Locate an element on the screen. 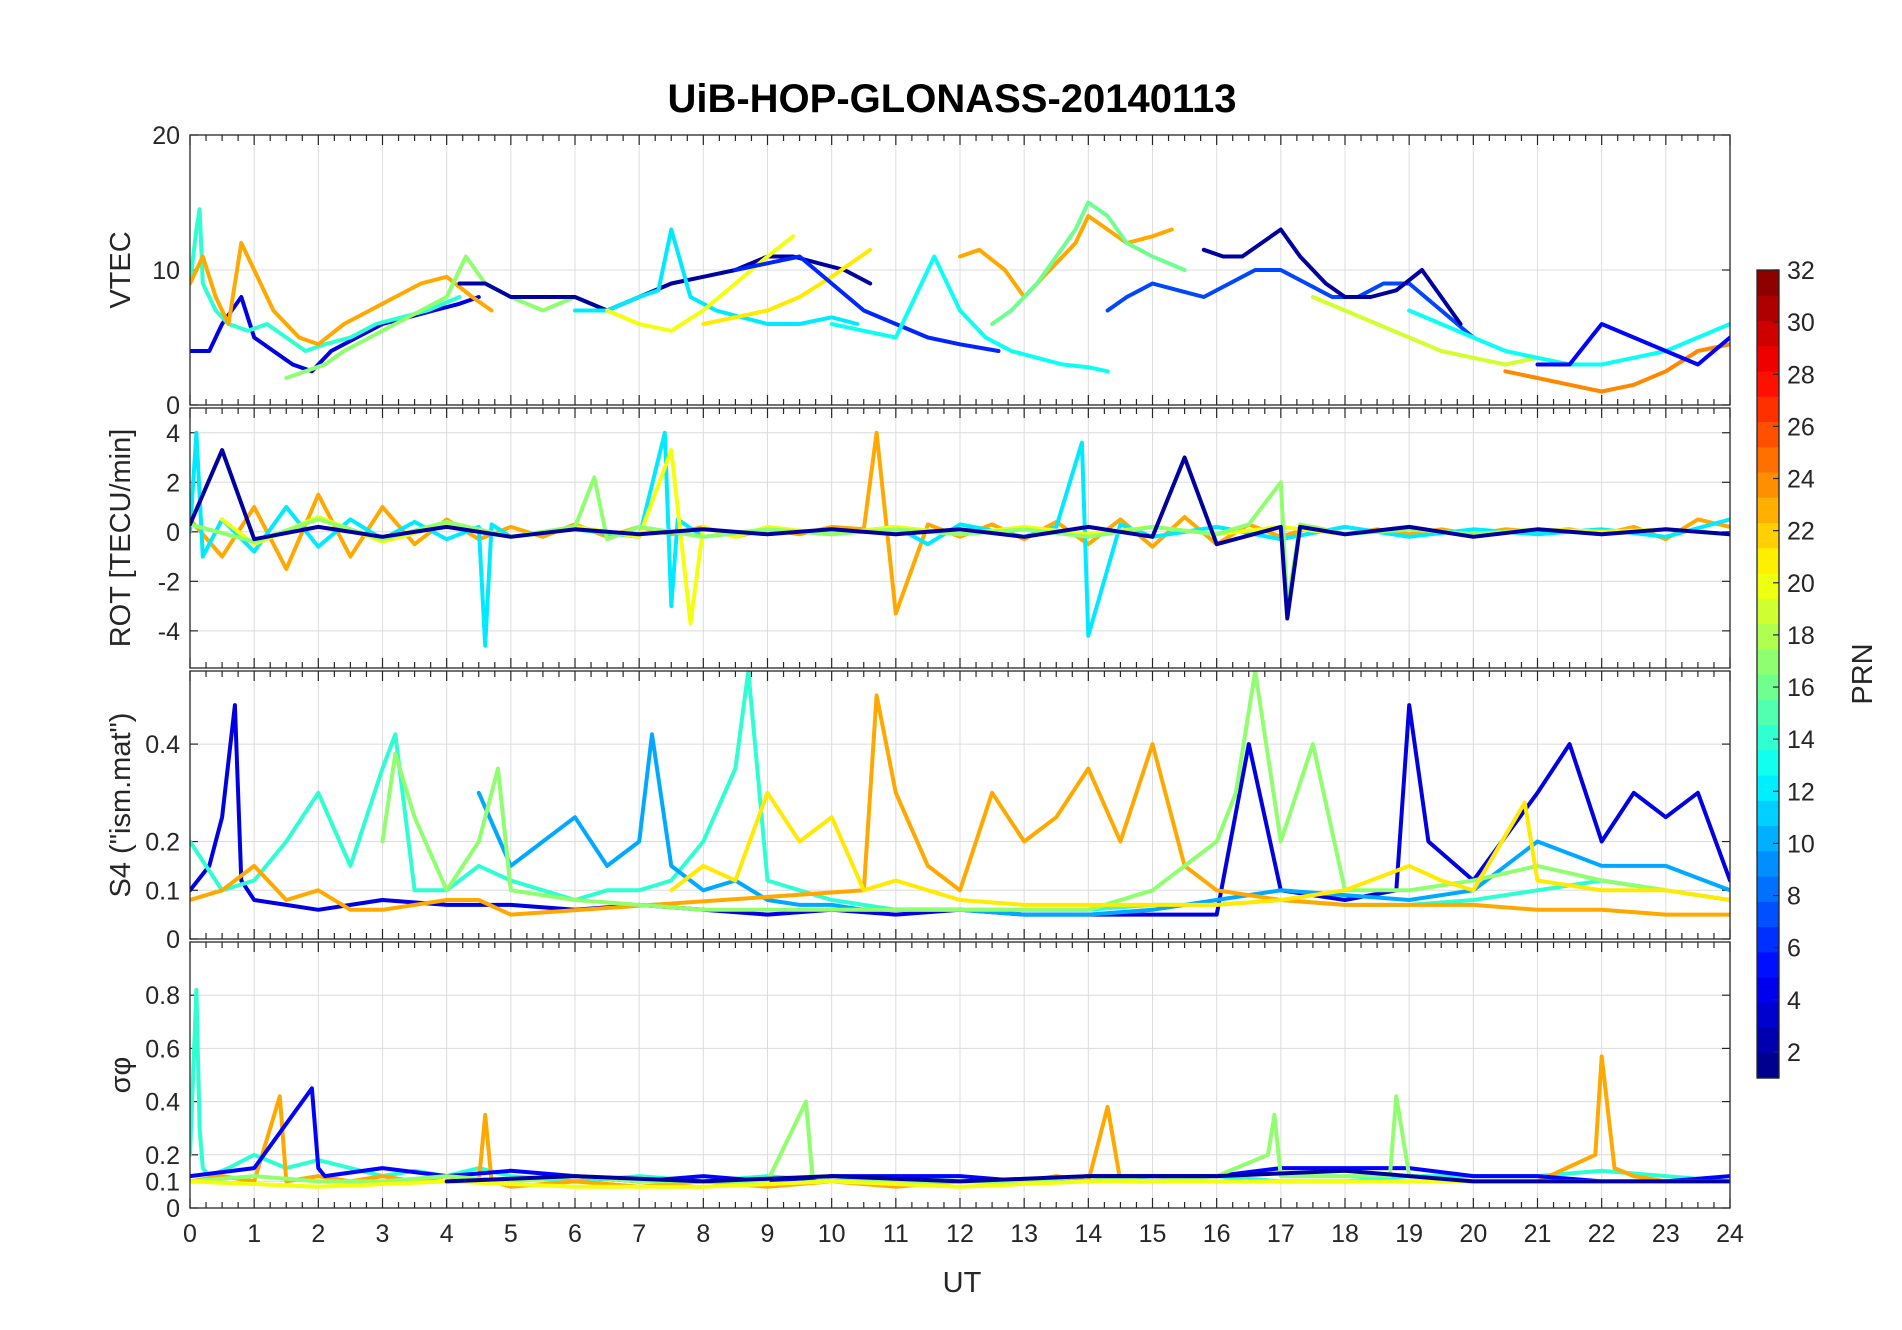 The width and height of the screenshot is (1902, 1330). x-tick-label: 24 is located at coordinates (1730, 1234).